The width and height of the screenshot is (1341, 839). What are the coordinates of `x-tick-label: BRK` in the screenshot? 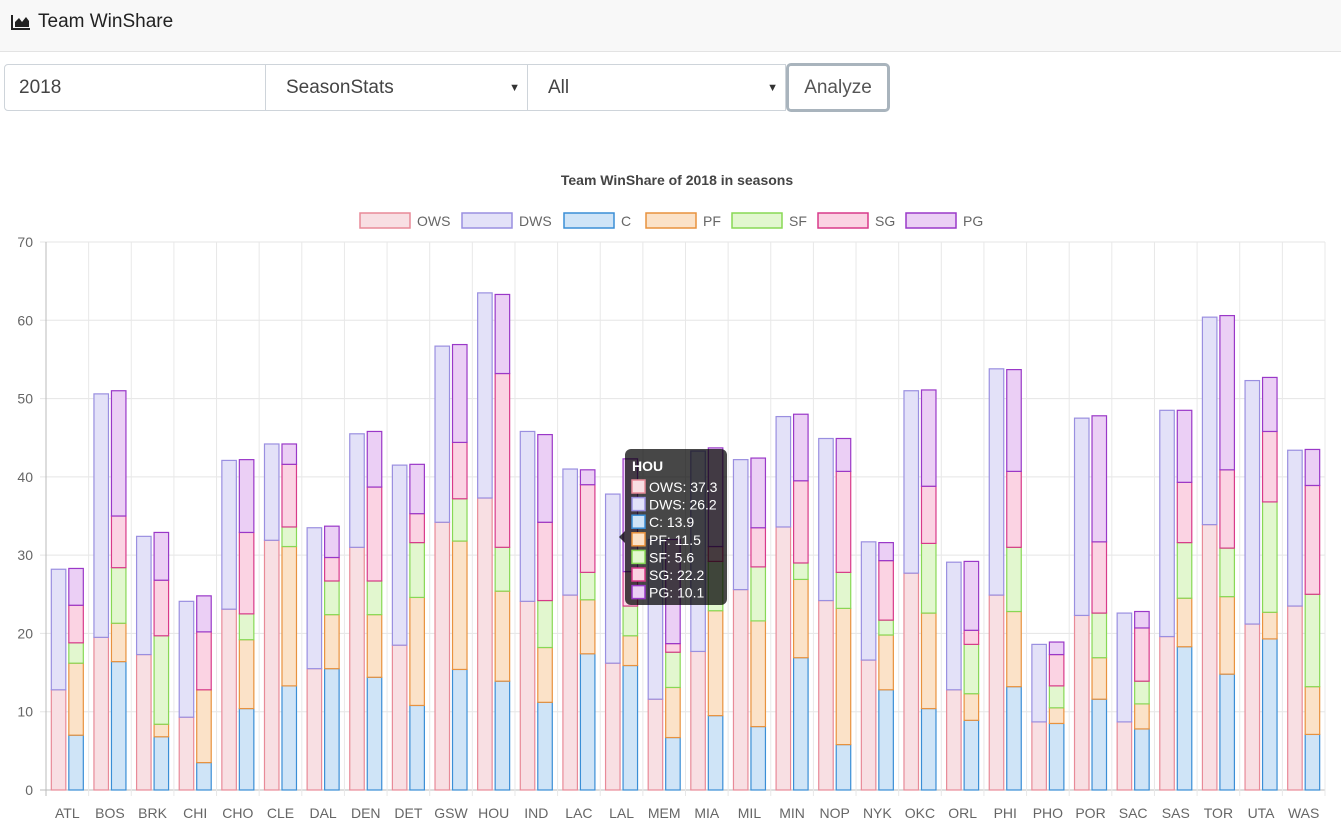 It's located at (152, 813).